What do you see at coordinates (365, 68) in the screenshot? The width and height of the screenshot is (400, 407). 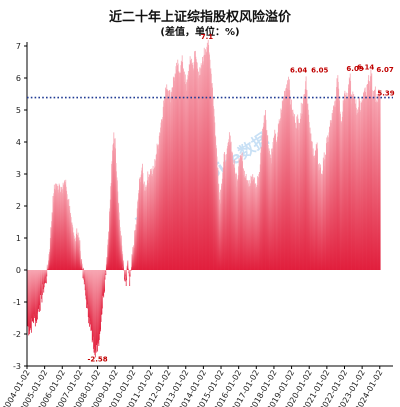 I see `data-annotation: 6.14` at bounding box center [365, 68].